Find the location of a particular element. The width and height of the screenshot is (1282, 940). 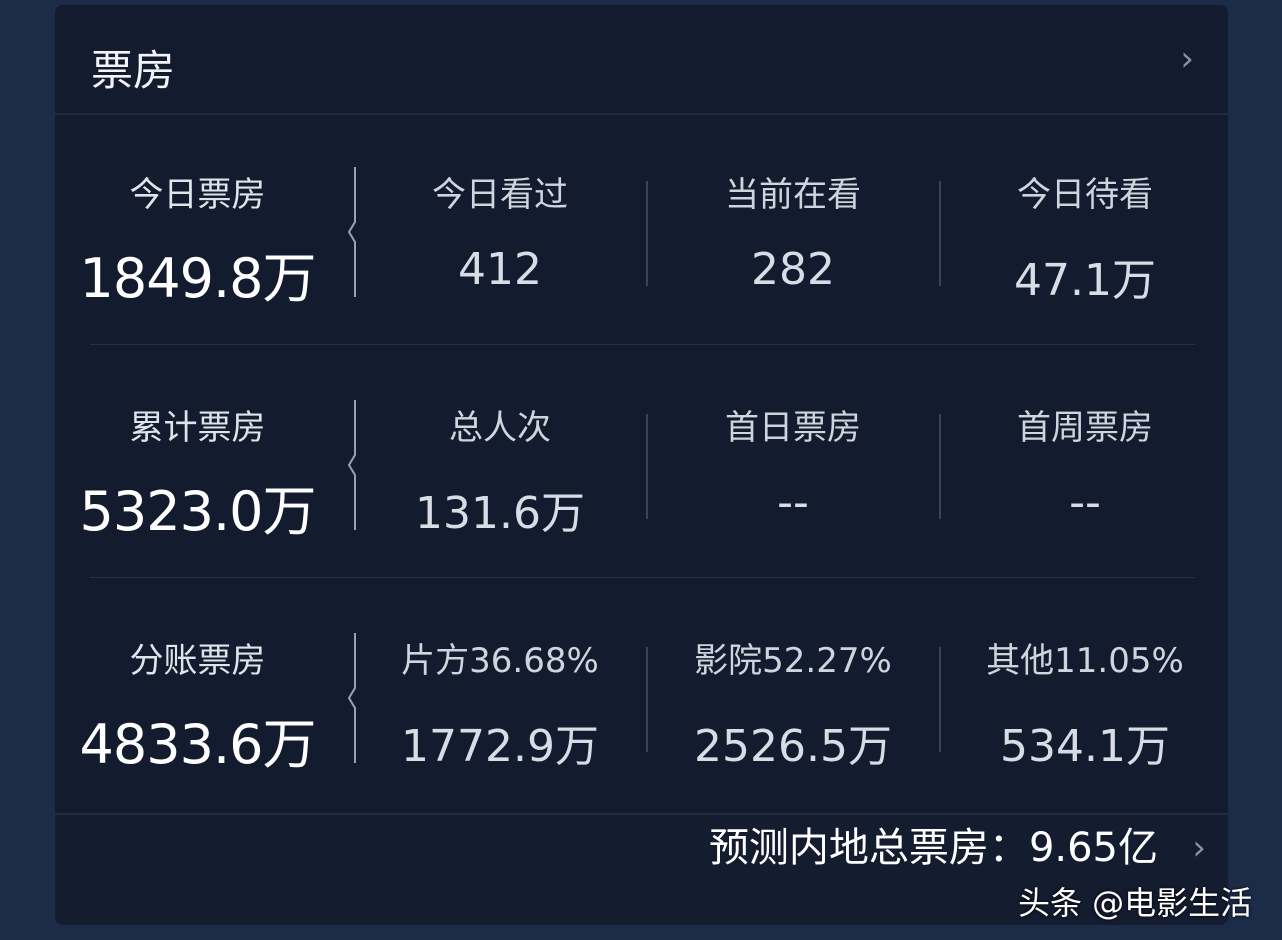

card-title: 票房 is located at coordinates (133, 70).